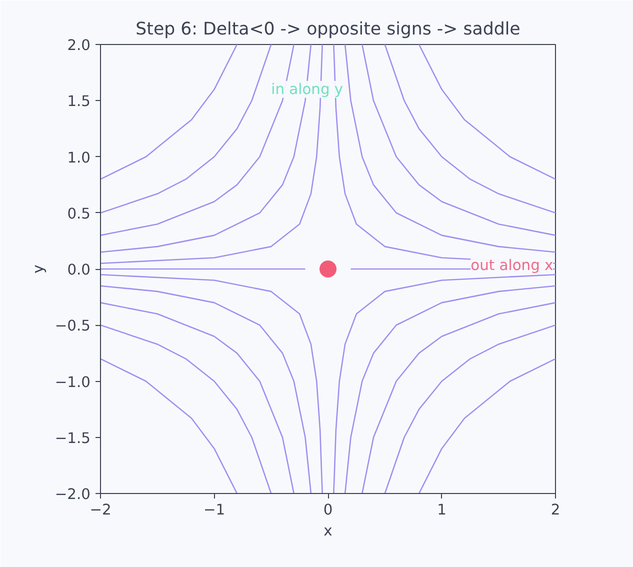  I want to click on y-tick-label: 0.5, so click(79, 213).